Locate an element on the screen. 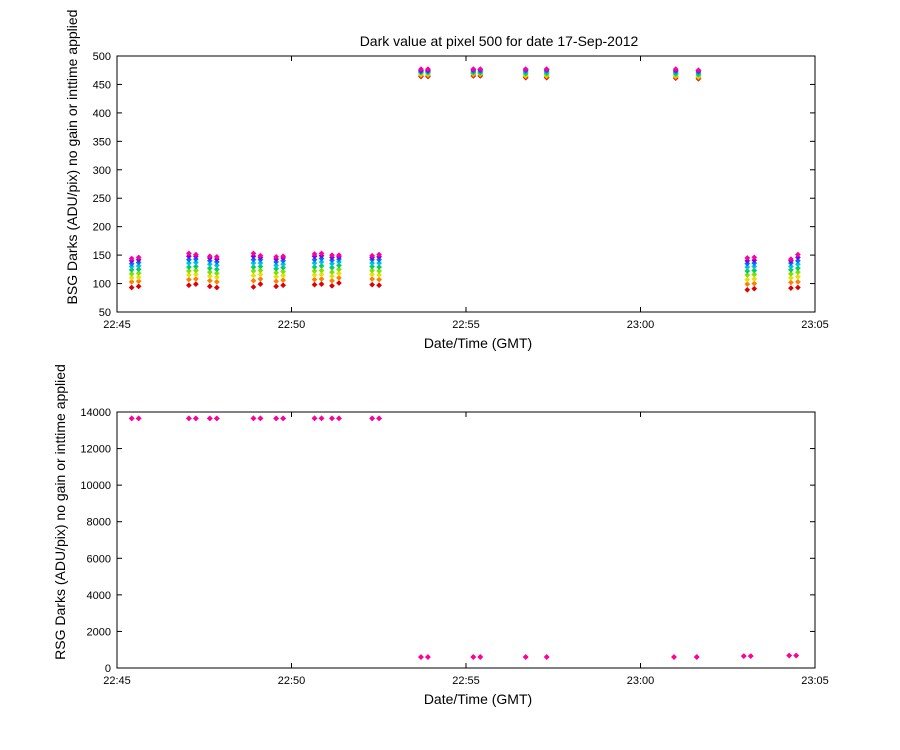 Image resolution: width=900 pixels, height=750 pixels. y-tick-label: 4000 is located at coordinates (99, 596).